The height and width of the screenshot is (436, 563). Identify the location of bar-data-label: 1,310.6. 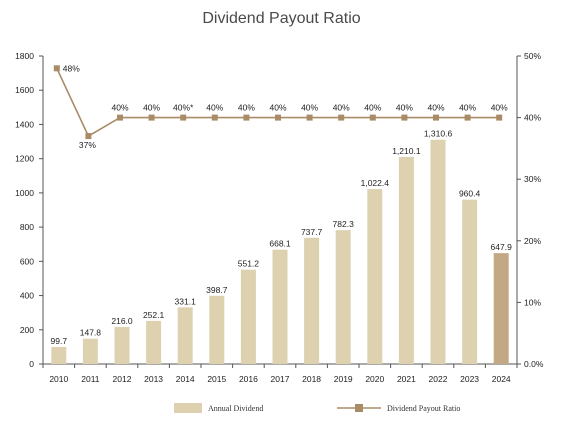
(438, 134).